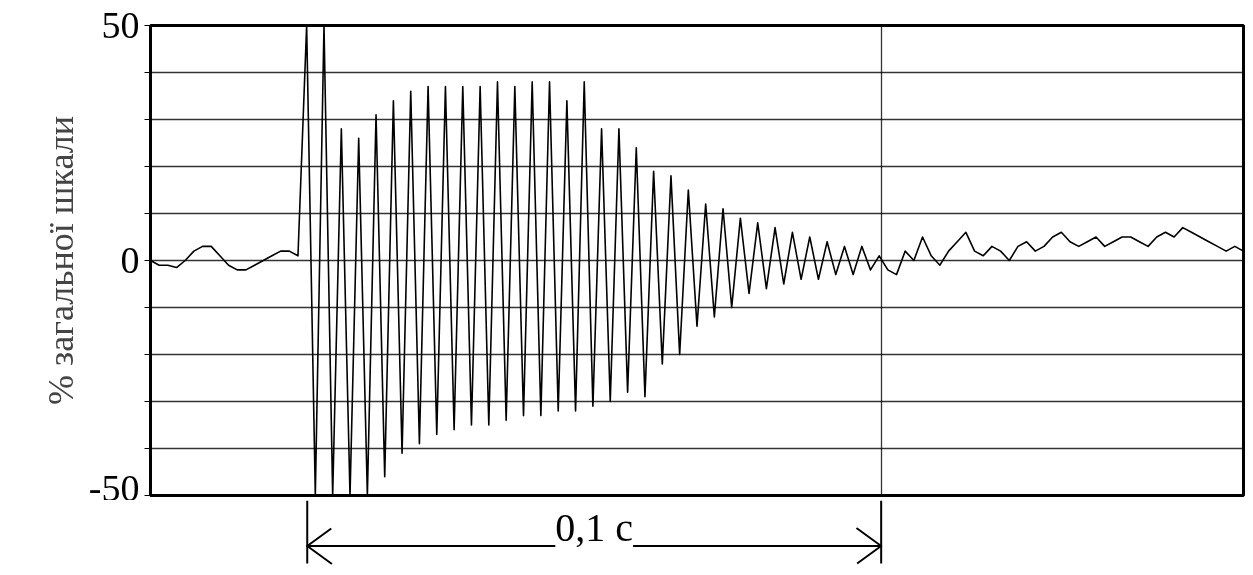 Image resolution: width=1253 pixels, height=575 pixels. Describe the element at coordinates (120, 25) in the screenshot. I see `y-tick-label: 50` at that location.